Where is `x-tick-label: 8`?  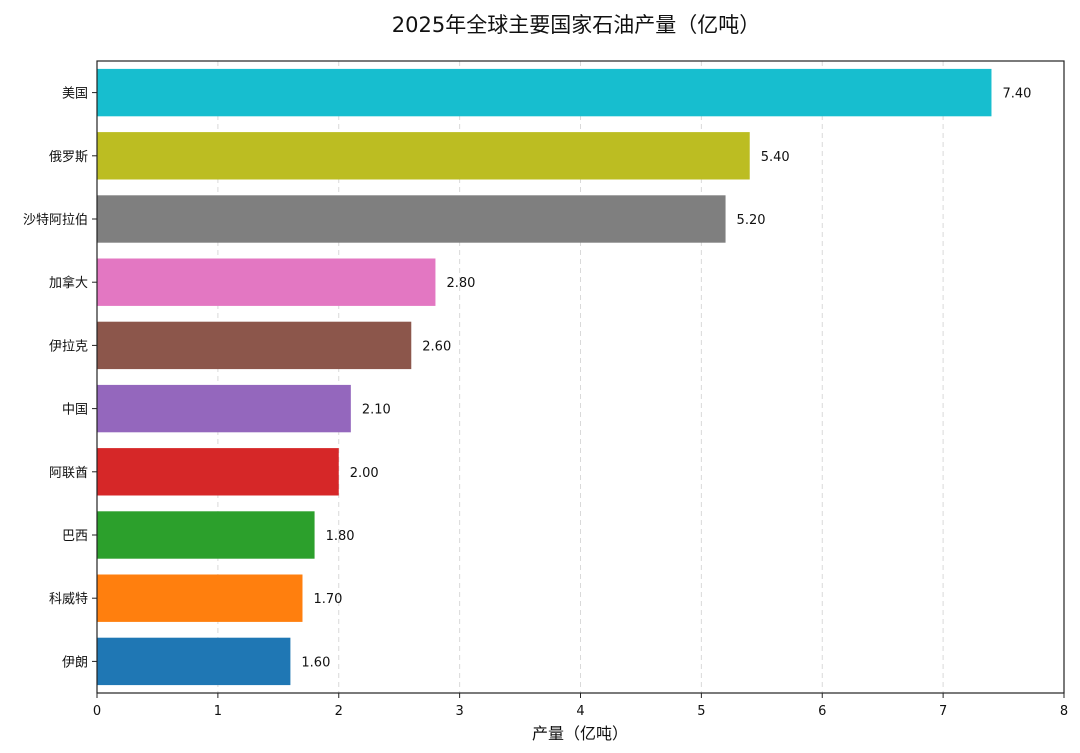 x-tick-label: 8 is located at coordinates (1064, 711).